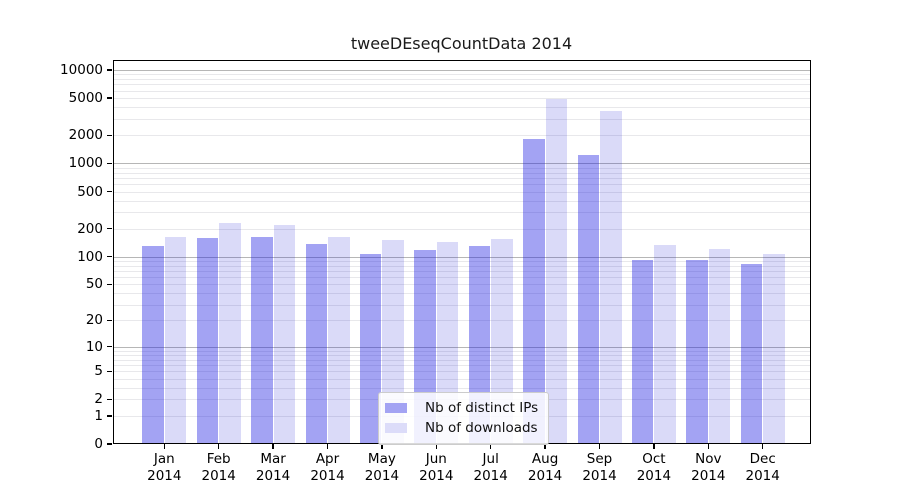 This screenshot has width=900, height=500. Describe the element at coordinates (262, 340) in the screenshot. I see `bar-distinct-ips-mar` at that location.